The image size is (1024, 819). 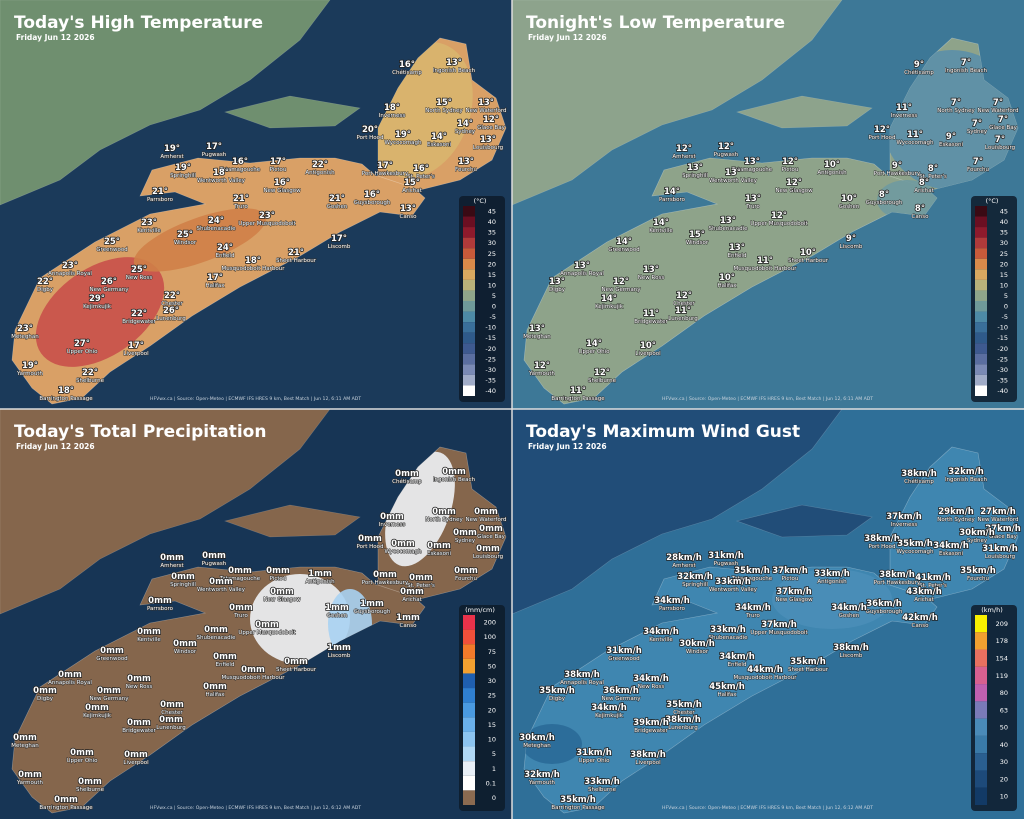 I want to click on shading, so click(x=947, y=135).